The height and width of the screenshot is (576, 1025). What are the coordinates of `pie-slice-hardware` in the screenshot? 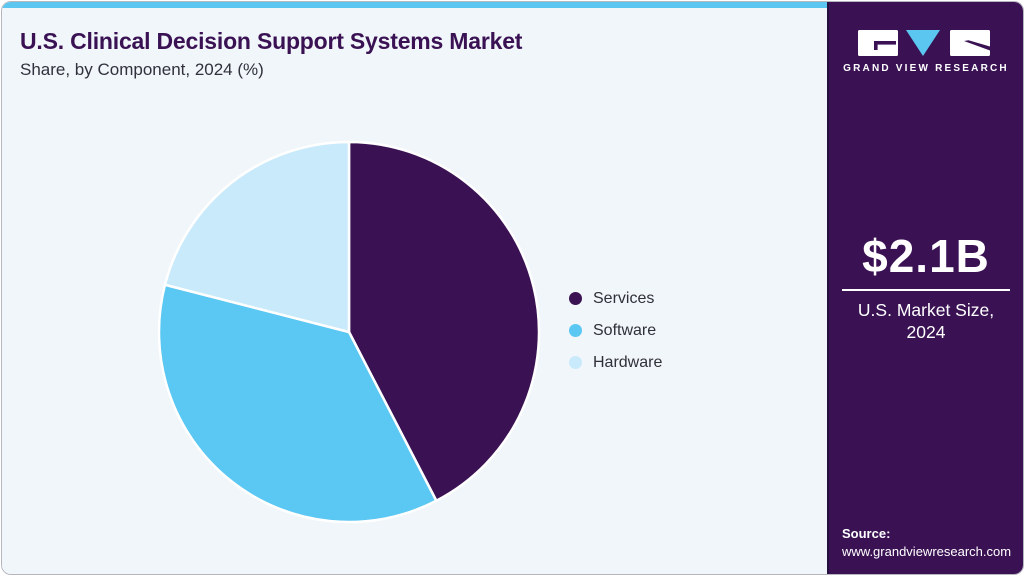 It's located at (257, 237).